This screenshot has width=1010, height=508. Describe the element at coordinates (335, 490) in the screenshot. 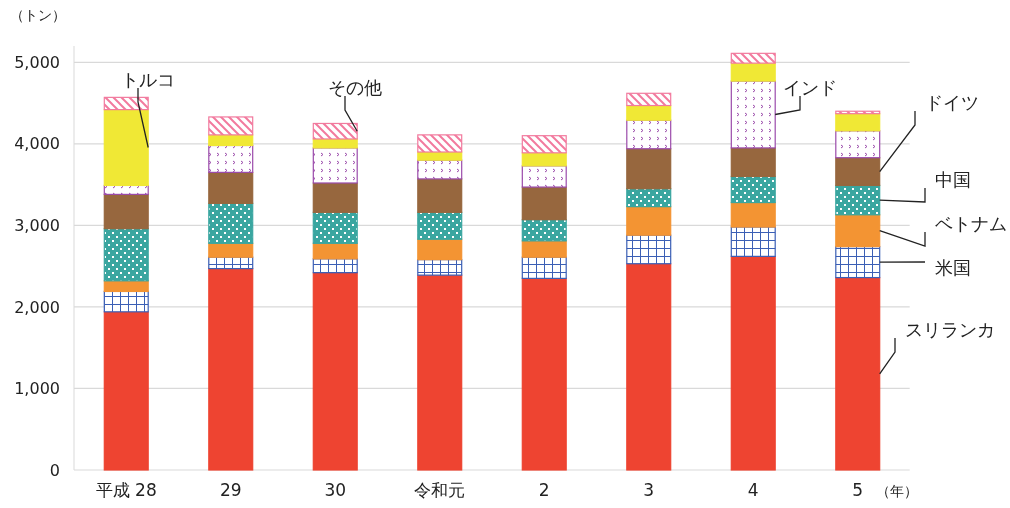

I see `x-tick-label: 30` at that location.